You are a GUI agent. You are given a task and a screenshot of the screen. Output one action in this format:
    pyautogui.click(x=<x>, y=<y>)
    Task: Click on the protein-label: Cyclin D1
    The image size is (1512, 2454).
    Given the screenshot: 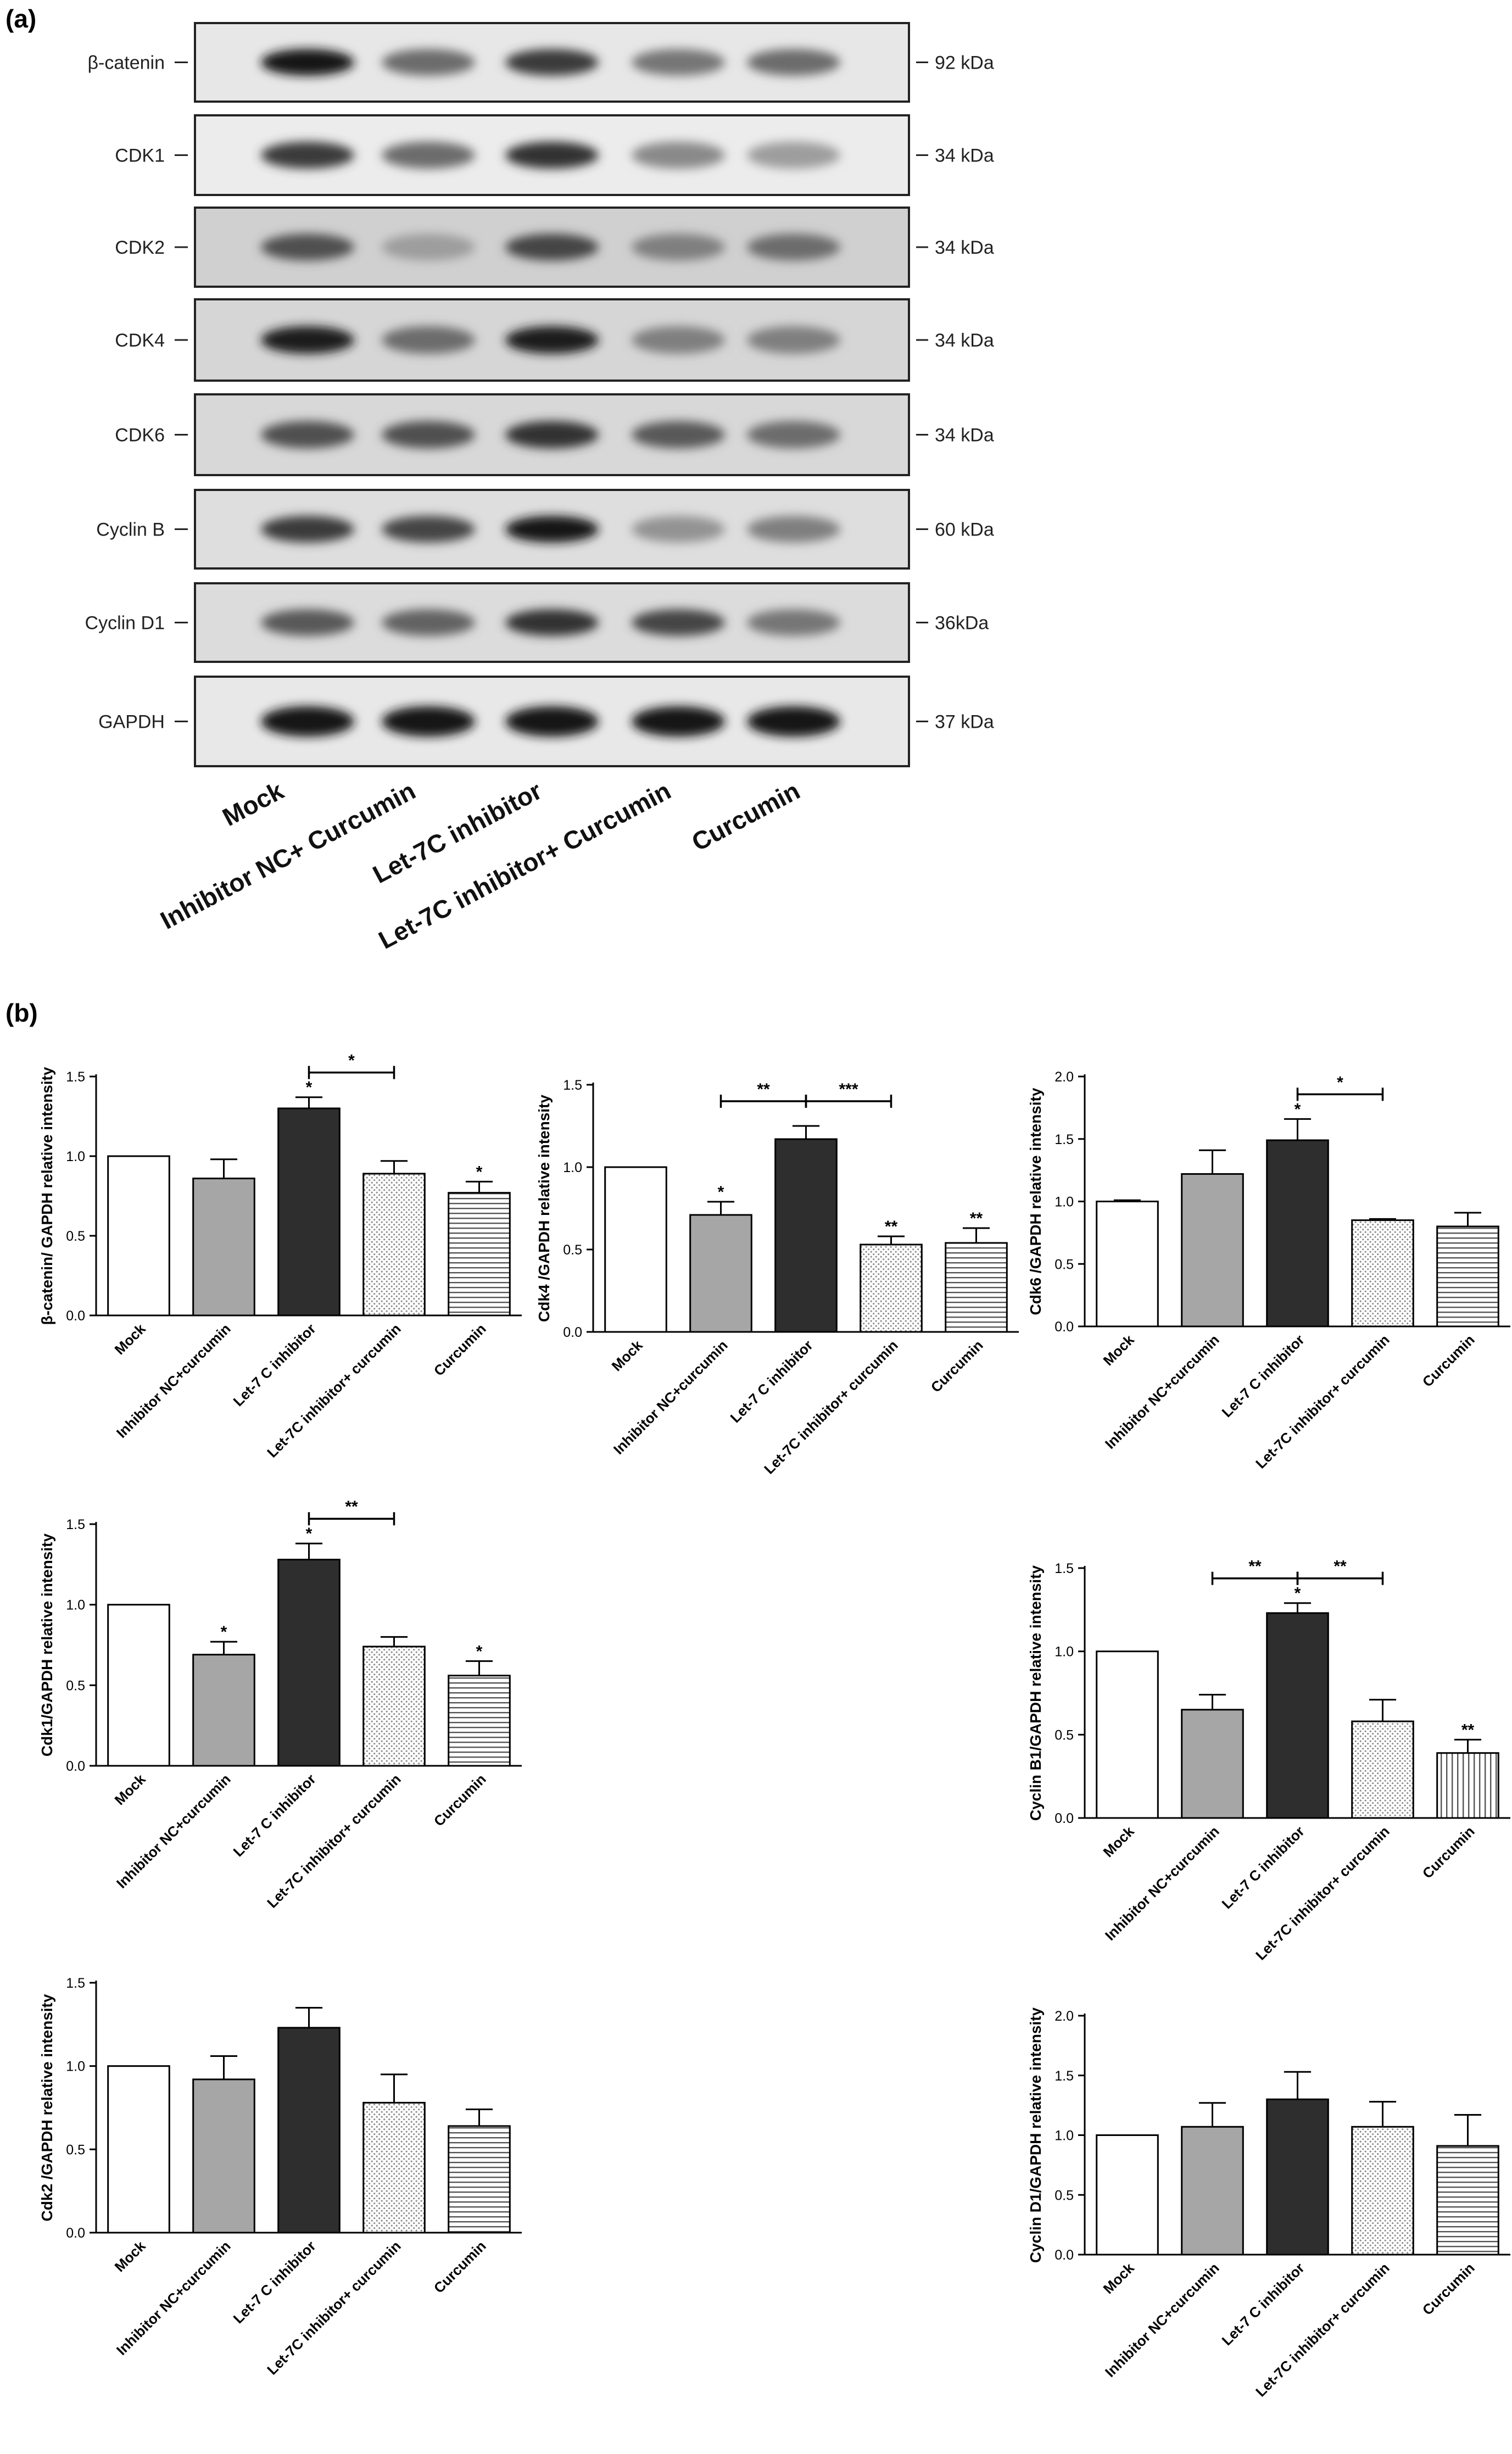 What is the action you would take?
    pyautogui.click(x=125, y=624)
    